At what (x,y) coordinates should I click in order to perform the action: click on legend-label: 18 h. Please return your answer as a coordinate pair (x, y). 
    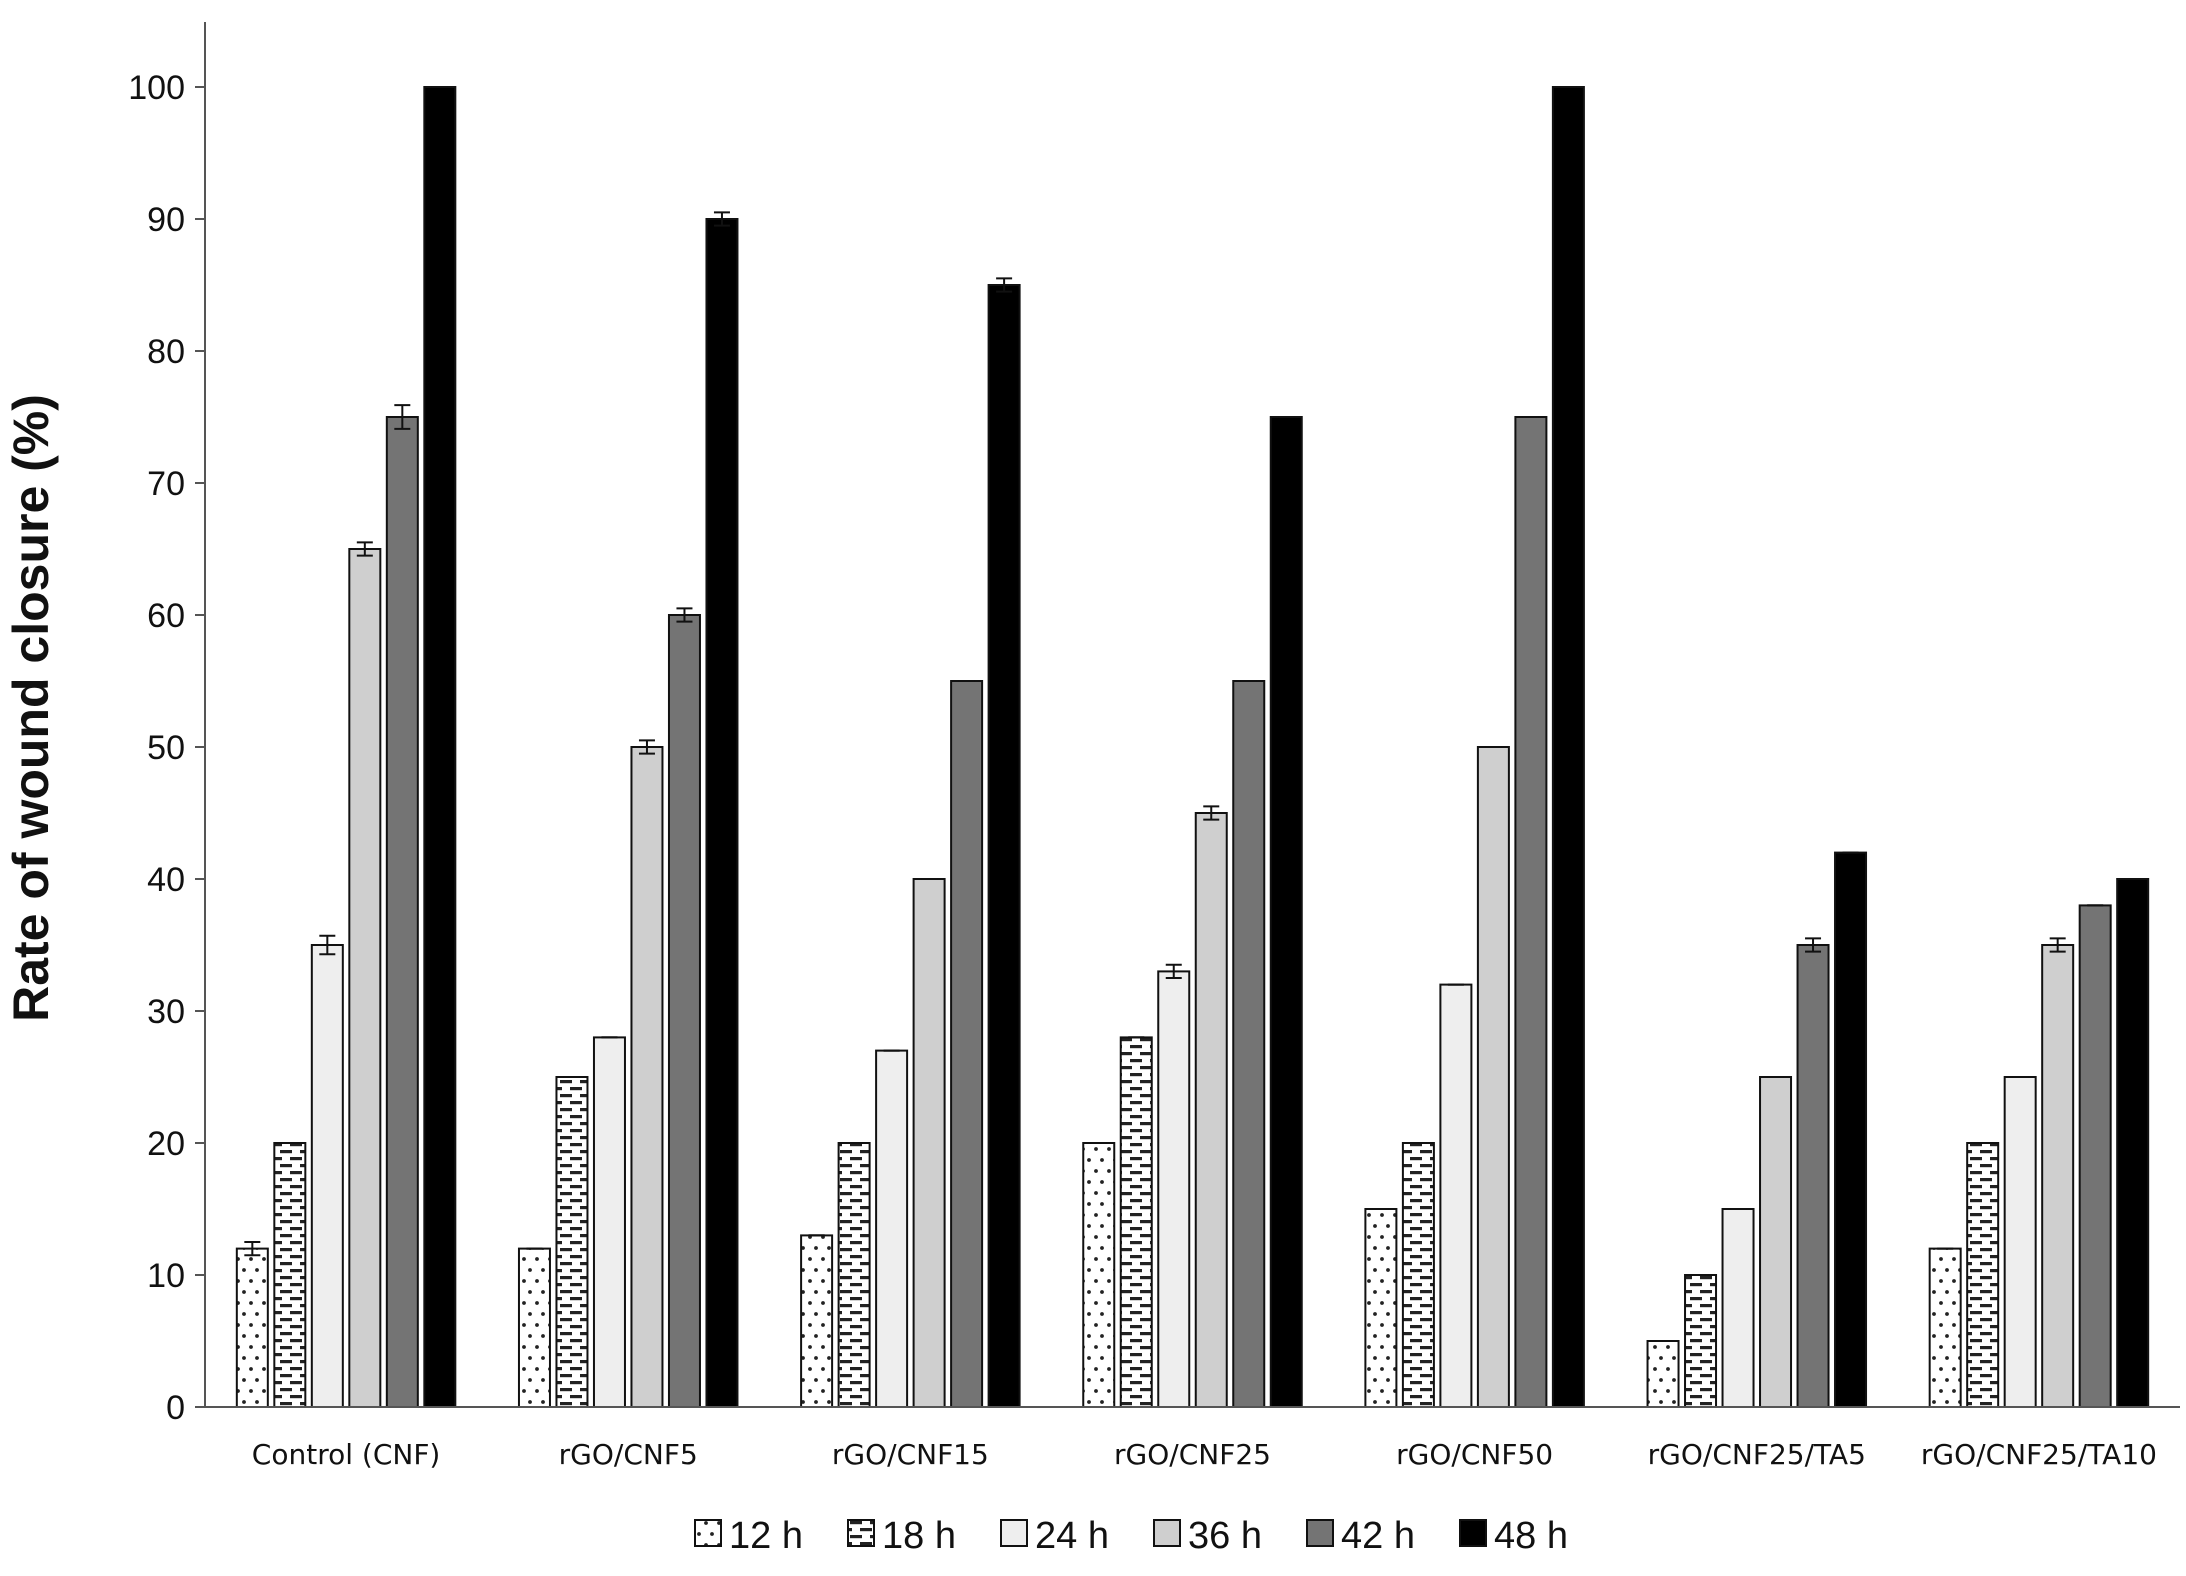
    Looking at the image, I should click on (919, 1536).